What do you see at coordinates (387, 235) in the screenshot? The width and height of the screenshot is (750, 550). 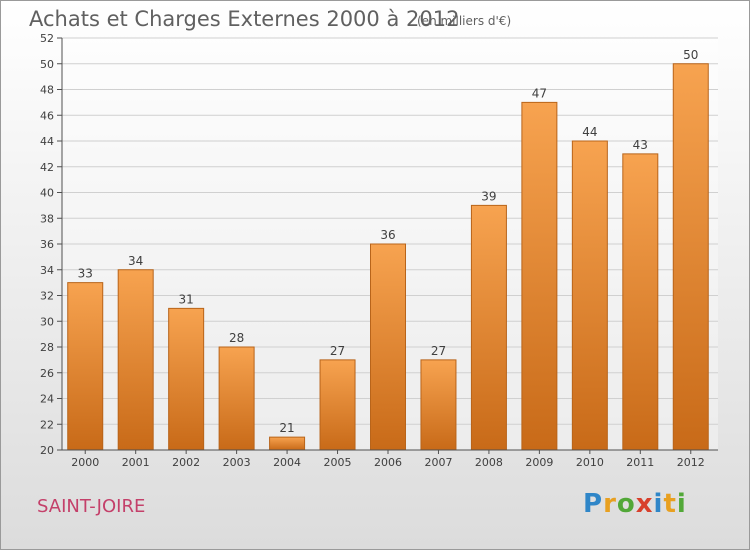 I see `data-label: 36` at bounding box center [387, 235].